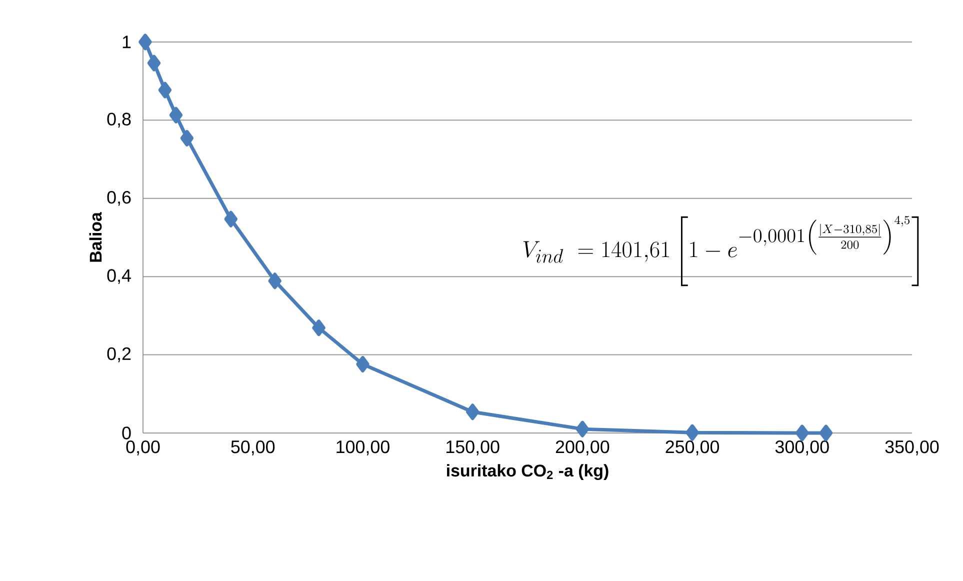  I want to click on x-axis-title: isuritako CO$_{2}$ -a (kg), so click(527, 472).